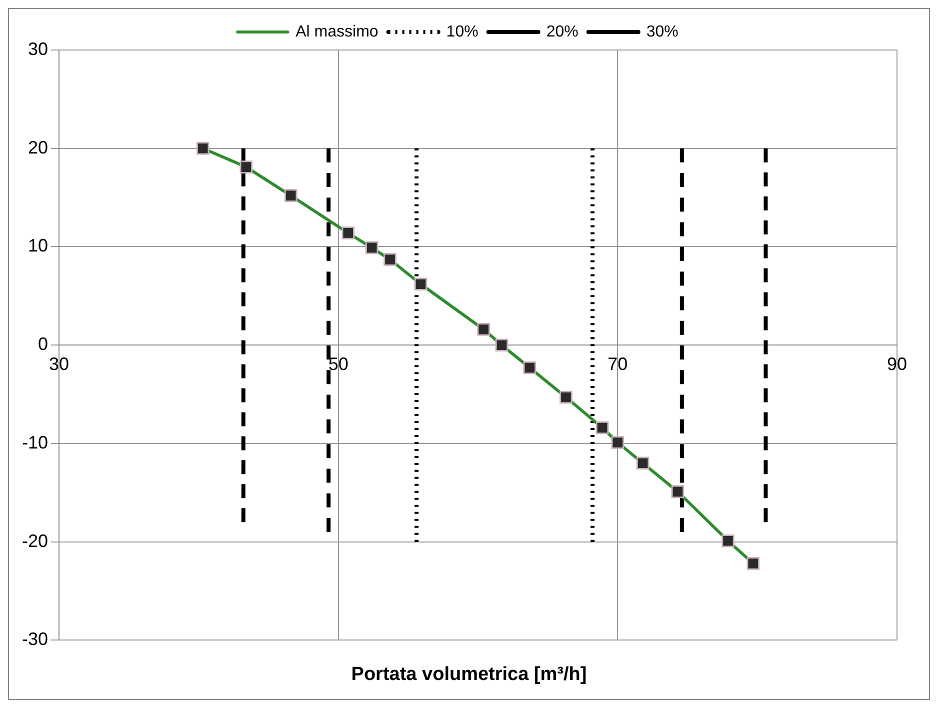 Image resolution: width=941 pixels, height=709 pixels. I want to click on y-tick-label: -30, so click(35, 639).